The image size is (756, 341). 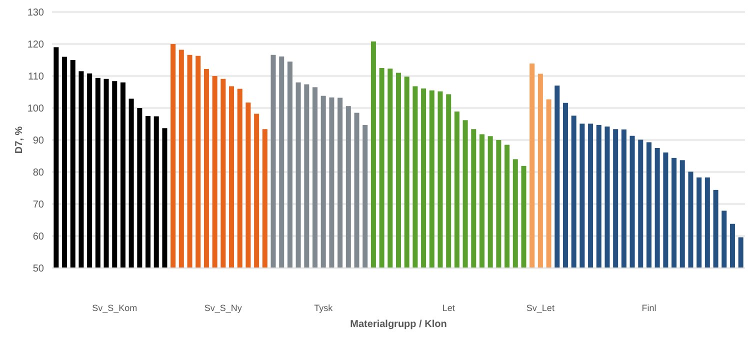 I want to click on x-tick-label: Tysk, so click(x=324, y=308).